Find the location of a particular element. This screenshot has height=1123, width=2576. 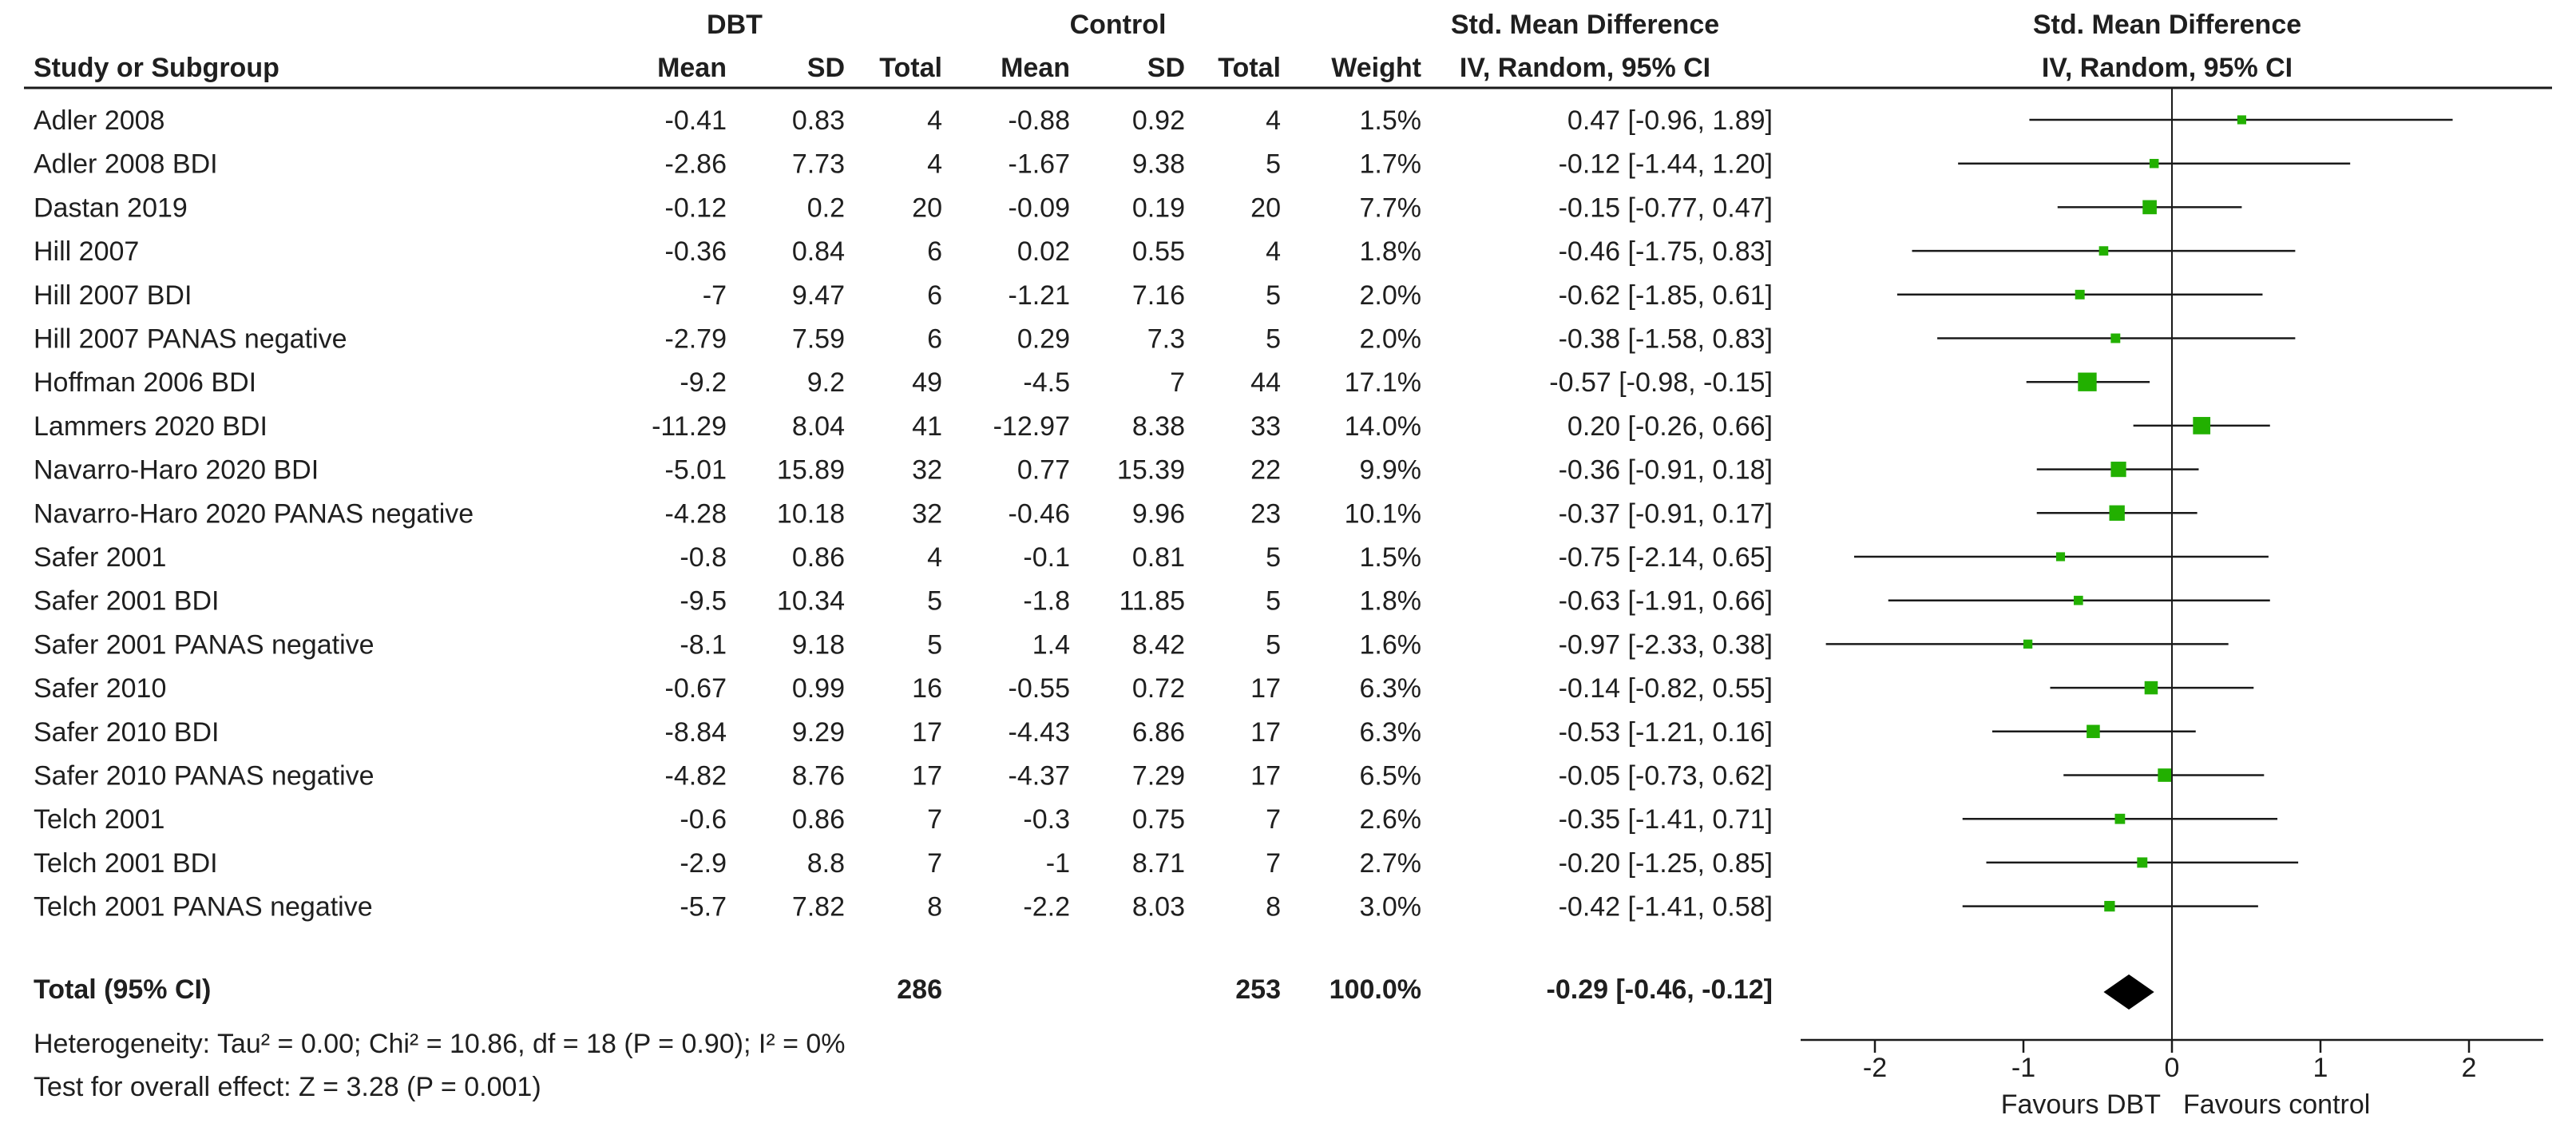

cell-sd-control: 7.29 is located at coordinates (1158, 776).